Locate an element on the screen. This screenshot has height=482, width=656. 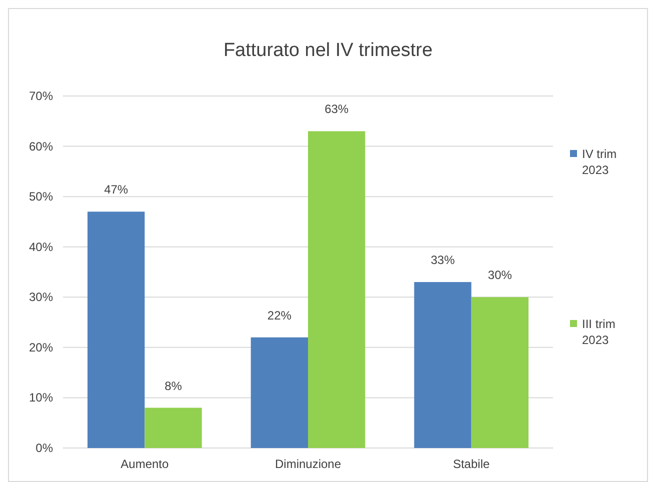
data-label: 63% is located at coordinates (336, 109).